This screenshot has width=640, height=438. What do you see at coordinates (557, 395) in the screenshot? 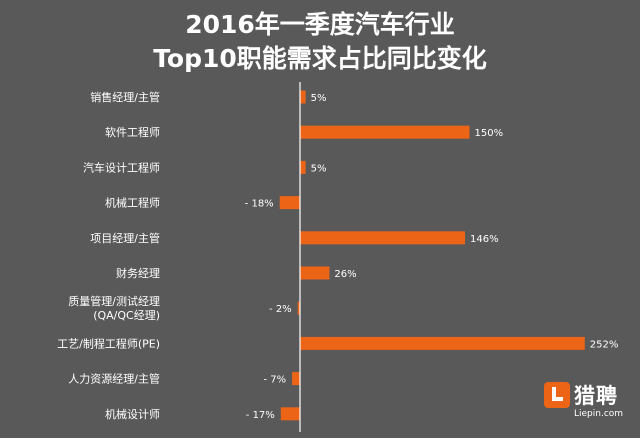
I see `logo-l-icon` at bounding box center [557, 395].